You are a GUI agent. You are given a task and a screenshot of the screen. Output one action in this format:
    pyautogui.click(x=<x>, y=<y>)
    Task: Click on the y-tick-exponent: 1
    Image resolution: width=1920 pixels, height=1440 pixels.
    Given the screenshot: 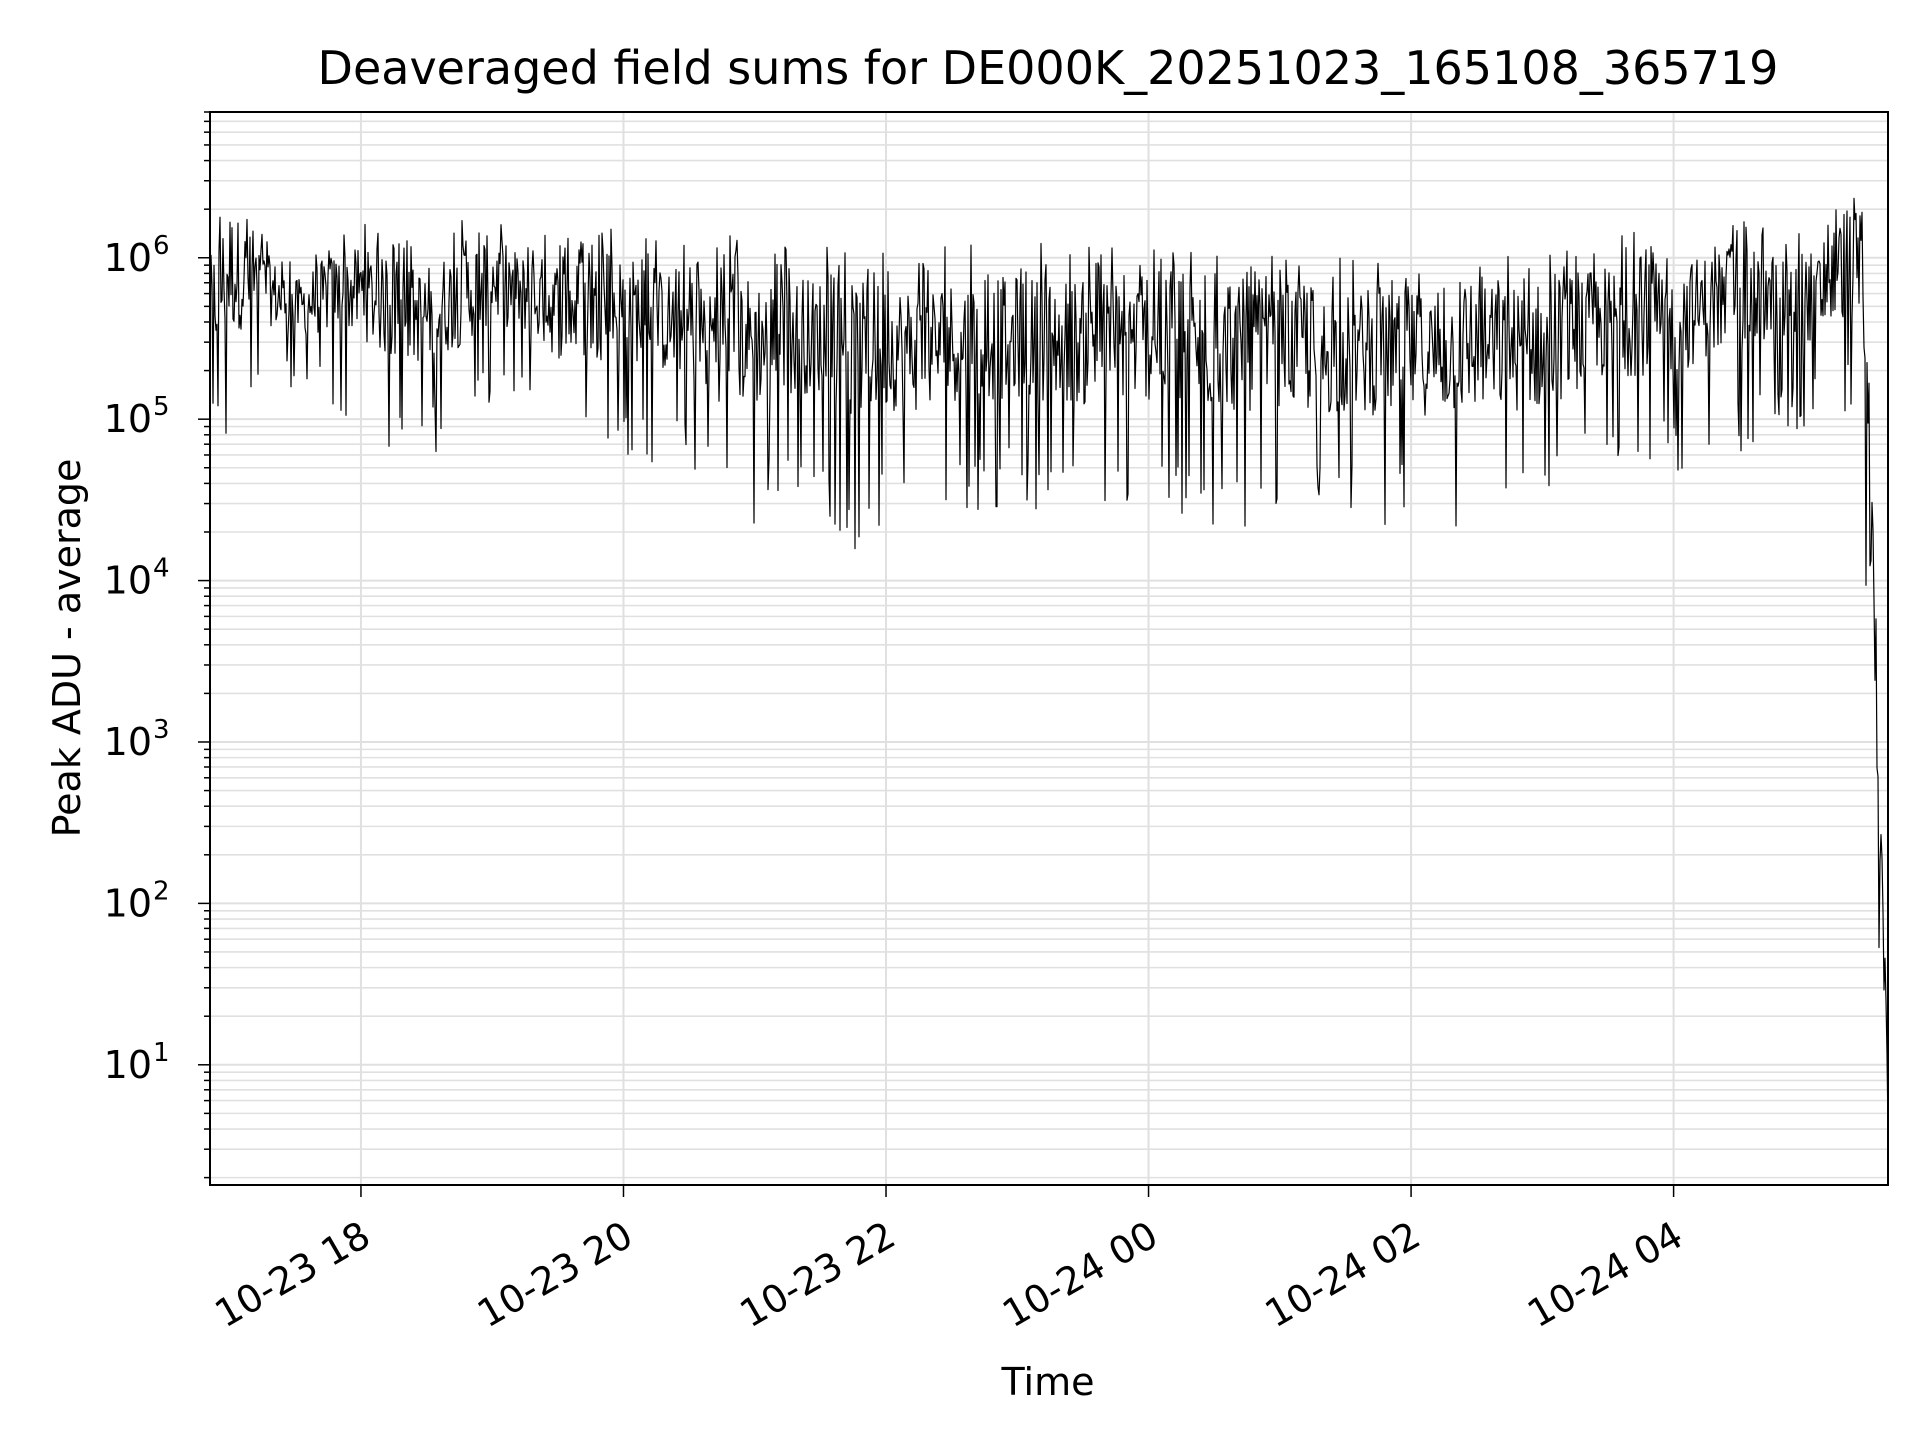 What is the action you would take?
    pyautogui.click(x=161, y=1053)
    